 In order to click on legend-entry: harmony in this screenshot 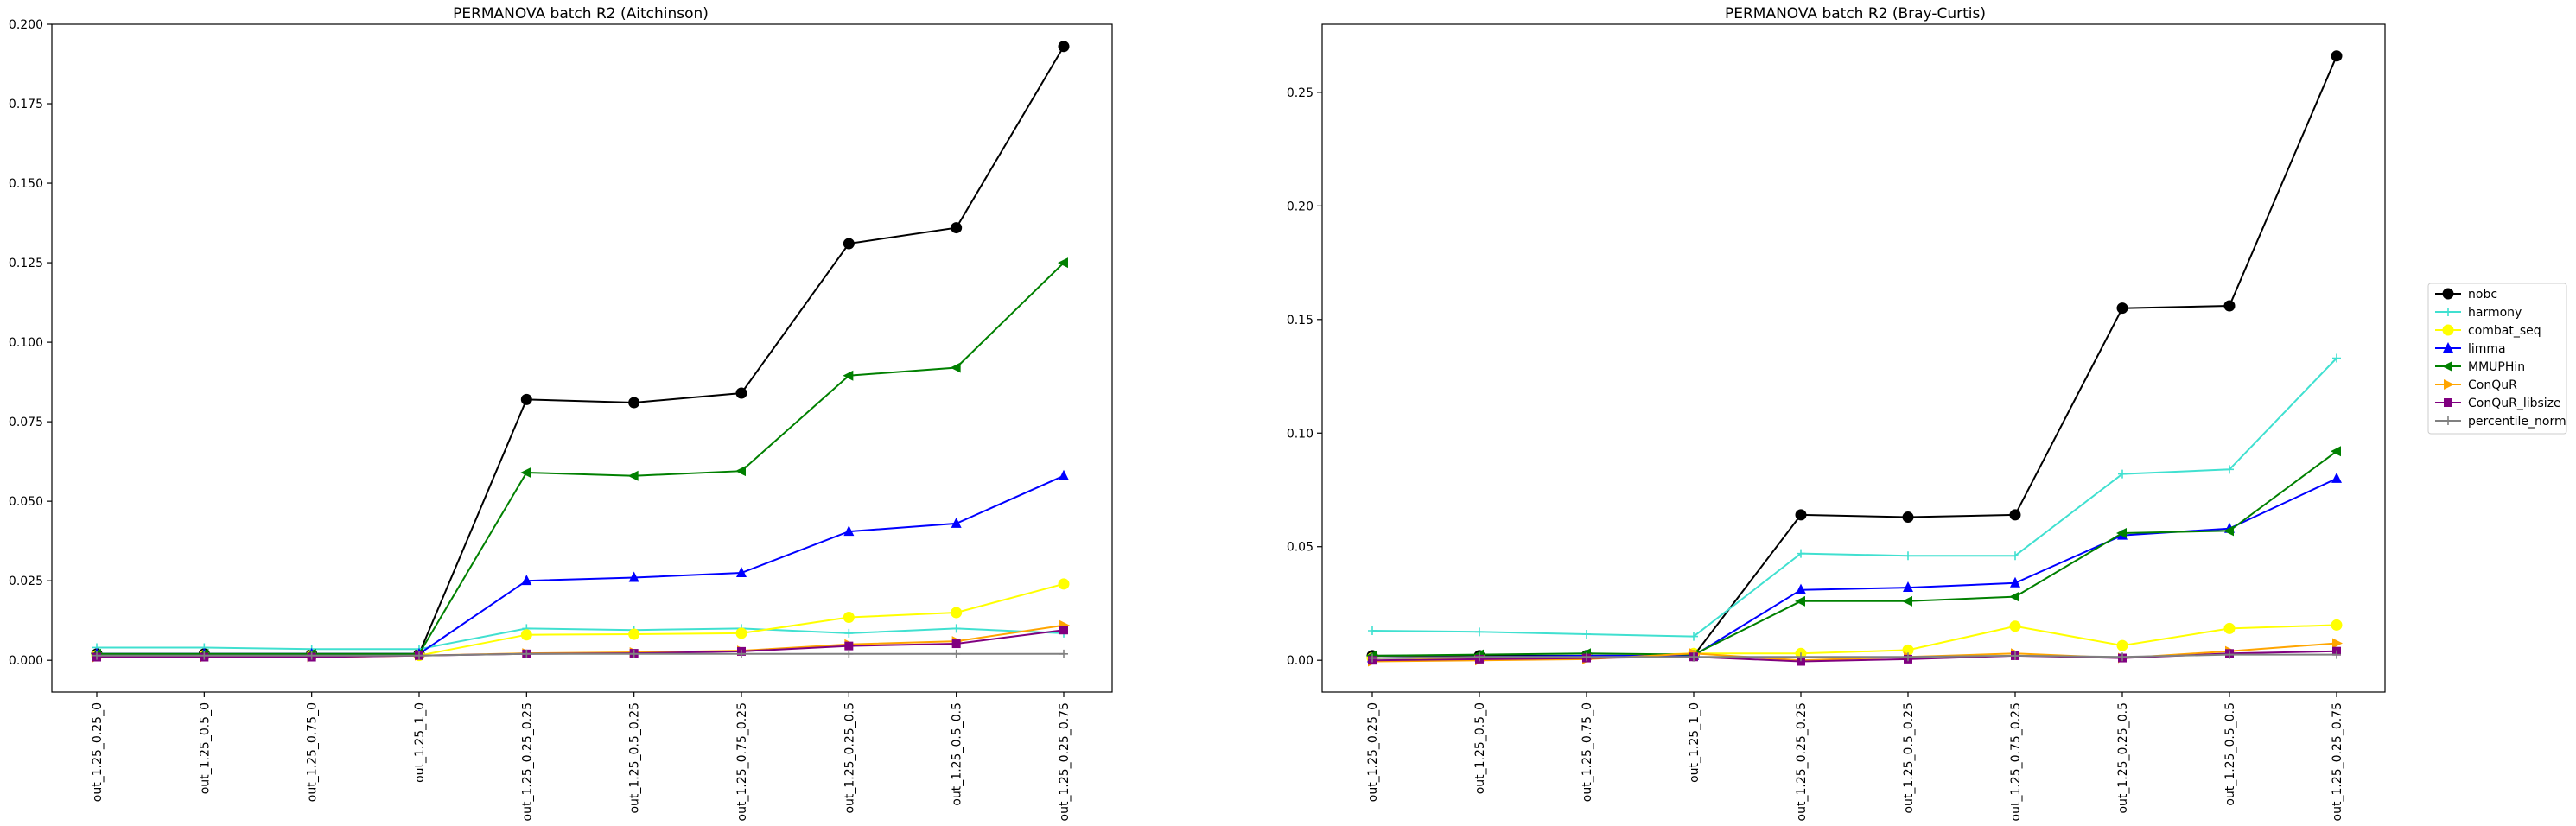, I will do `click(2478, 313)`.